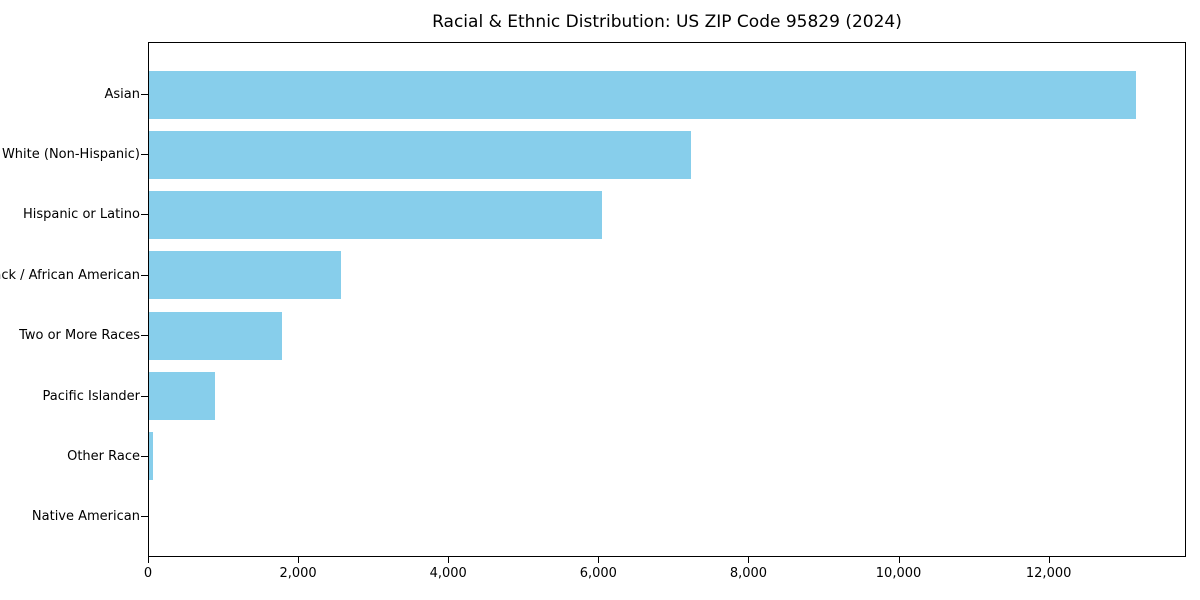 The height and width of the screenshot is (600, 1200). What do you see at coordinates (1048, 573) in the screenshot?
I see `x-axis-label: 12,000` at bounding box center [1048, 573].